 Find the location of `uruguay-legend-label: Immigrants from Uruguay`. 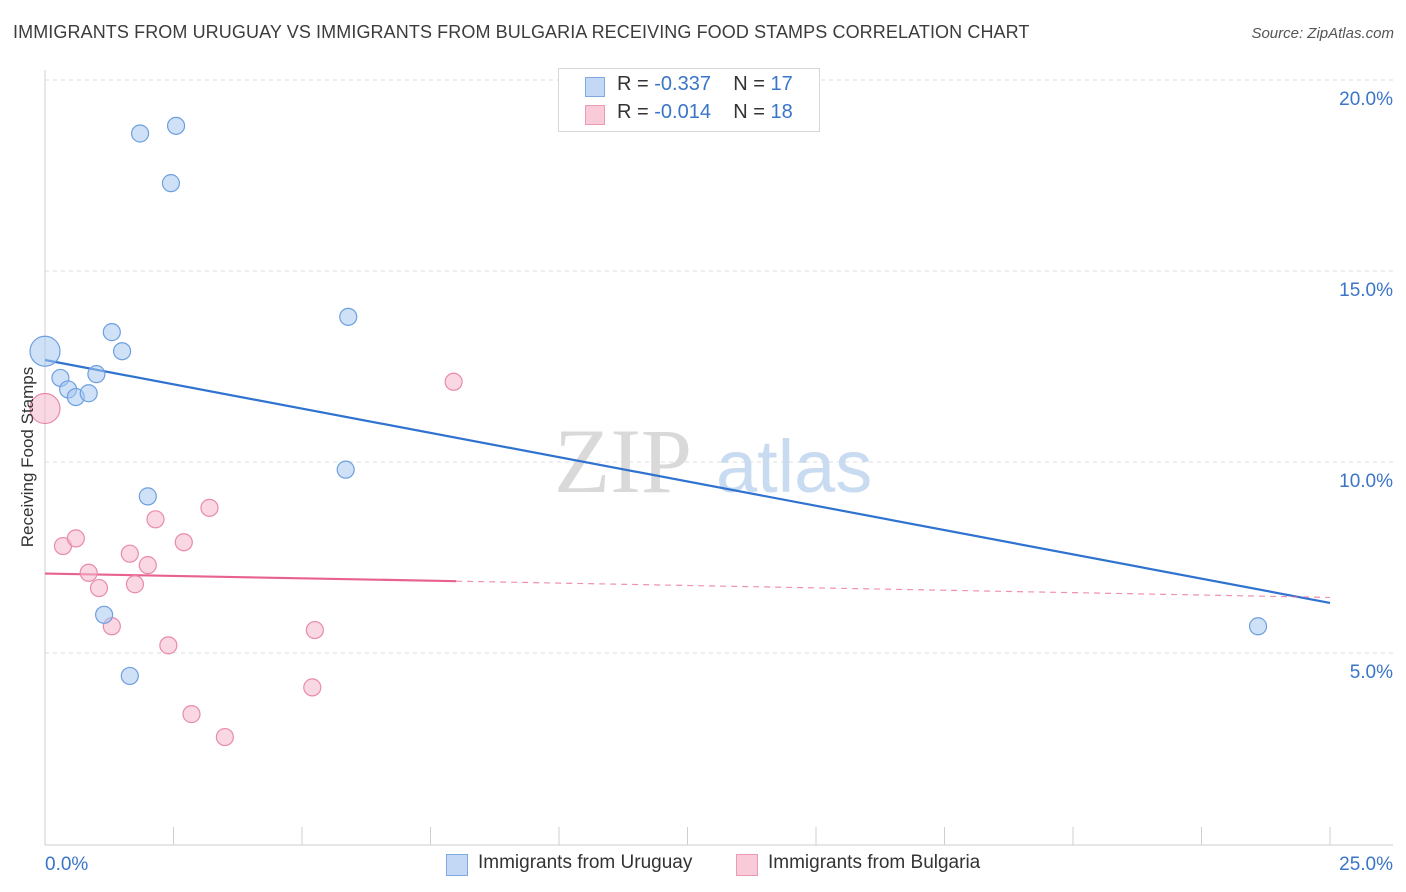

uruguay-legend-label: Immigrants from Uruguay is located at coordinates (585, 862).